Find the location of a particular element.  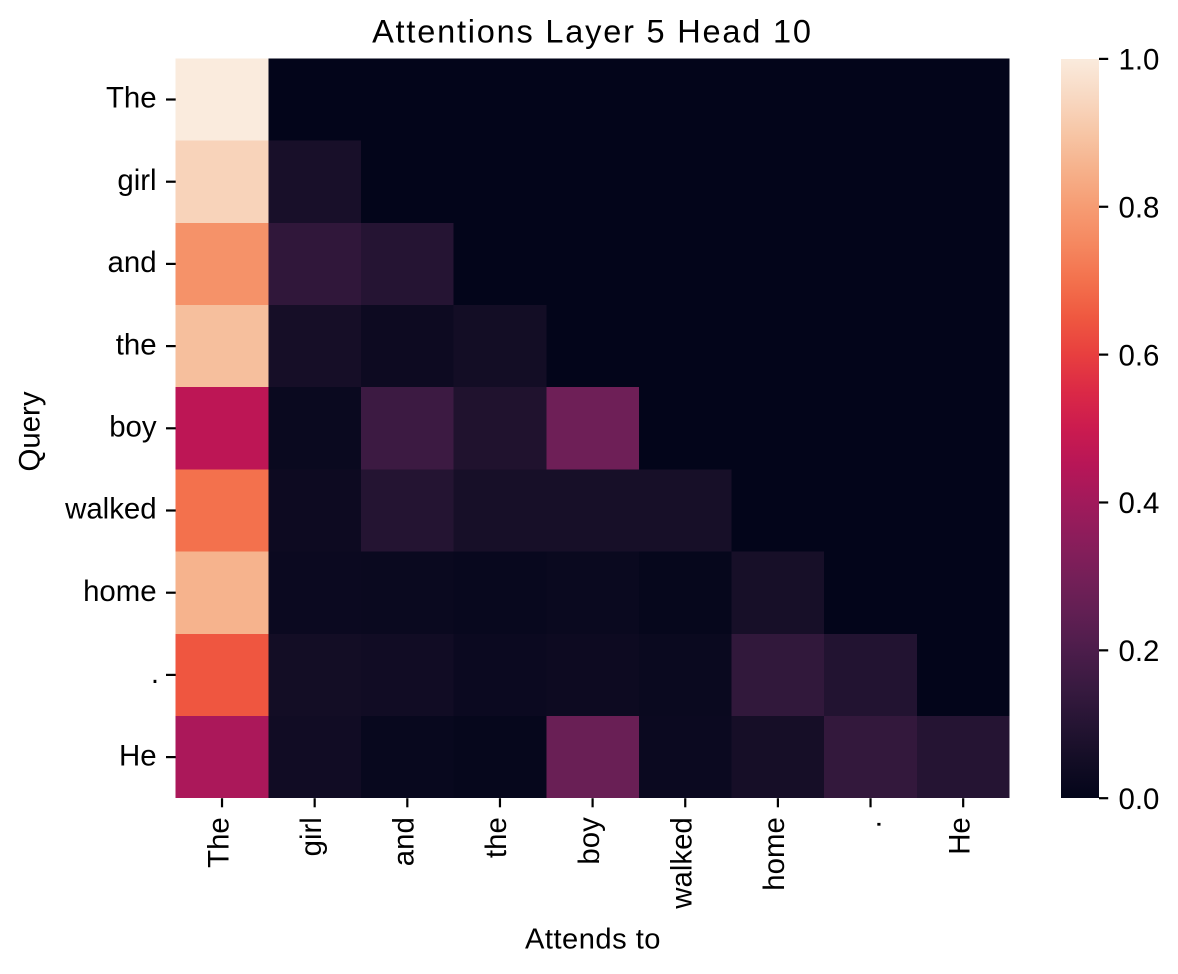

svg-text: 0.0 is located at coordinates (1139, 799).